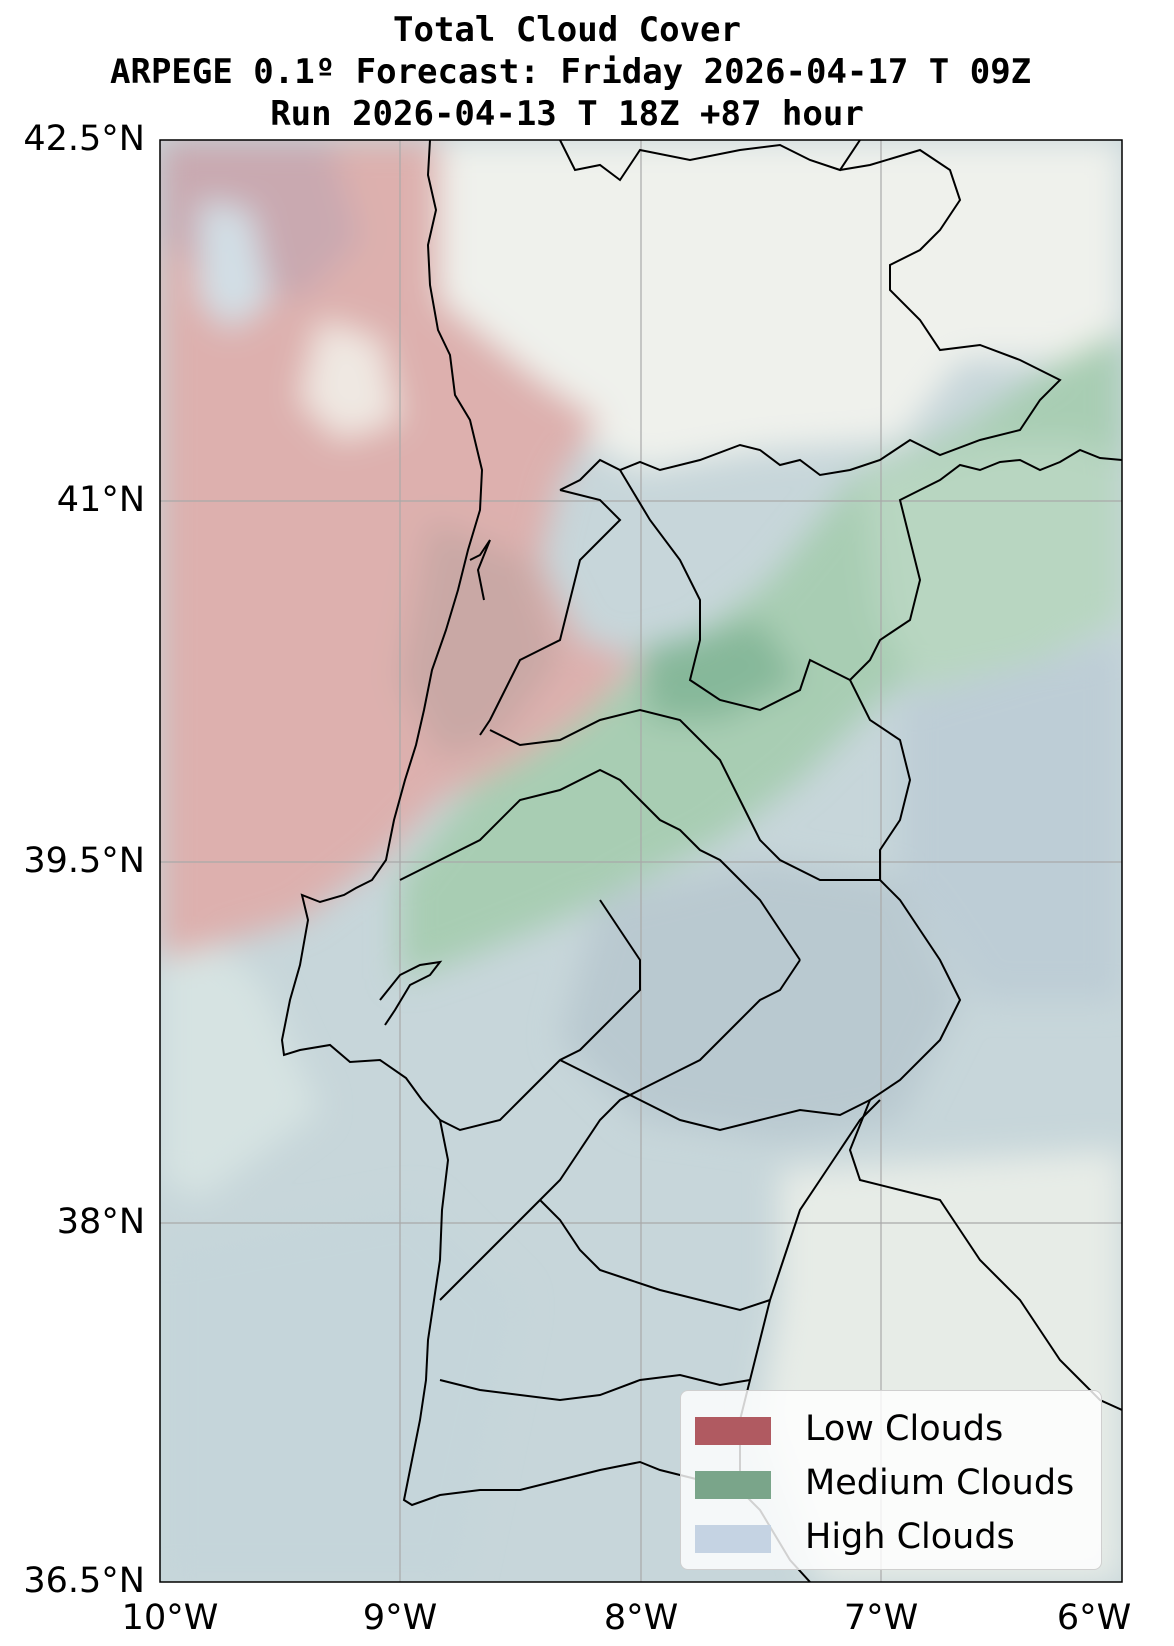 The height and width of the screenshot is (1646, 1174). What do you see at coordinates (710, 161) in the screenshot?
I see `border-minho` at bounding box center [710, 161].